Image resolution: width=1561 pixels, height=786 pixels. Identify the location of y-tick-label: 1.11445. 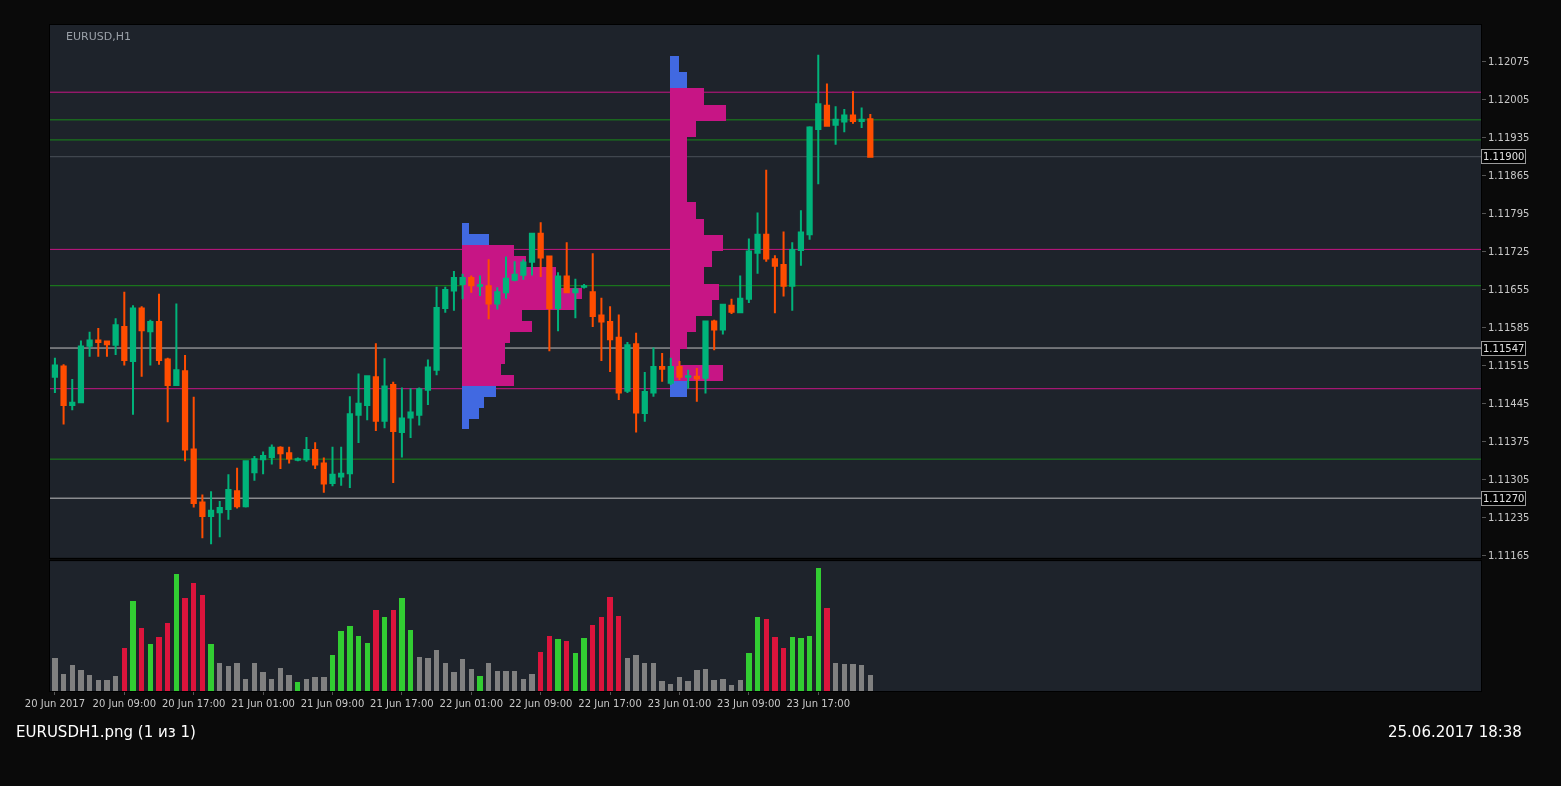
(1509, 403).